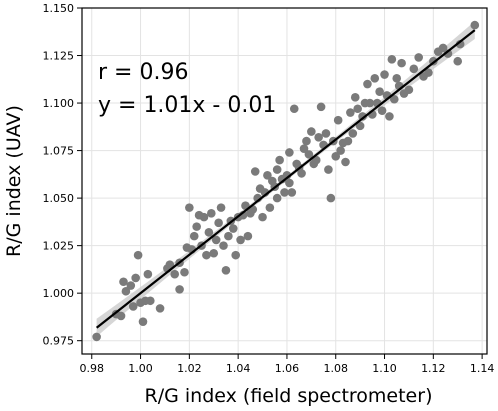  What do you see at coordinates (384, 368) in the screenshot?
I see `x-tick-label: 1.10` at bounding box center [384, 368].